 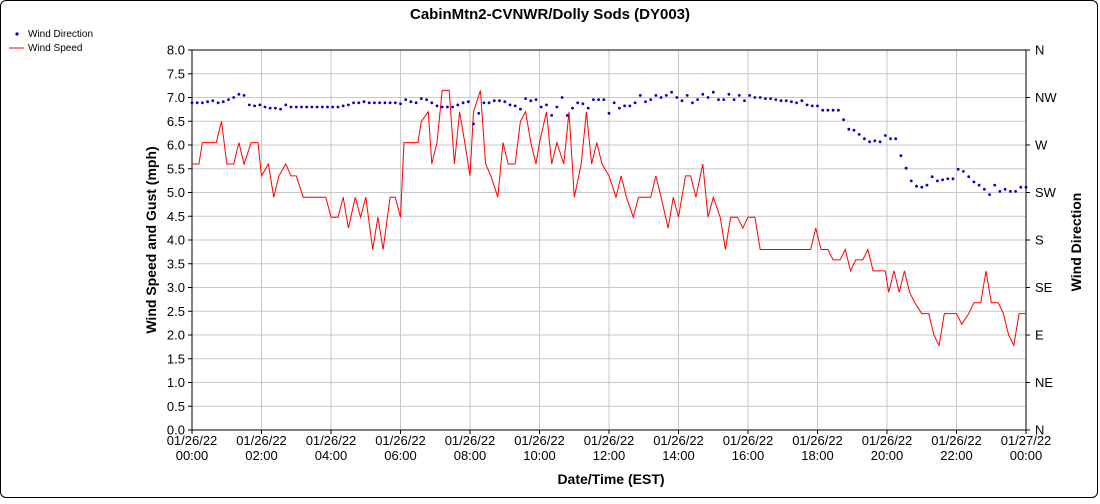 What do you see at coordinates (176, 168) in the screenshot?
I see `y-tick-label: 5.5` at bounding box center [176, 168].